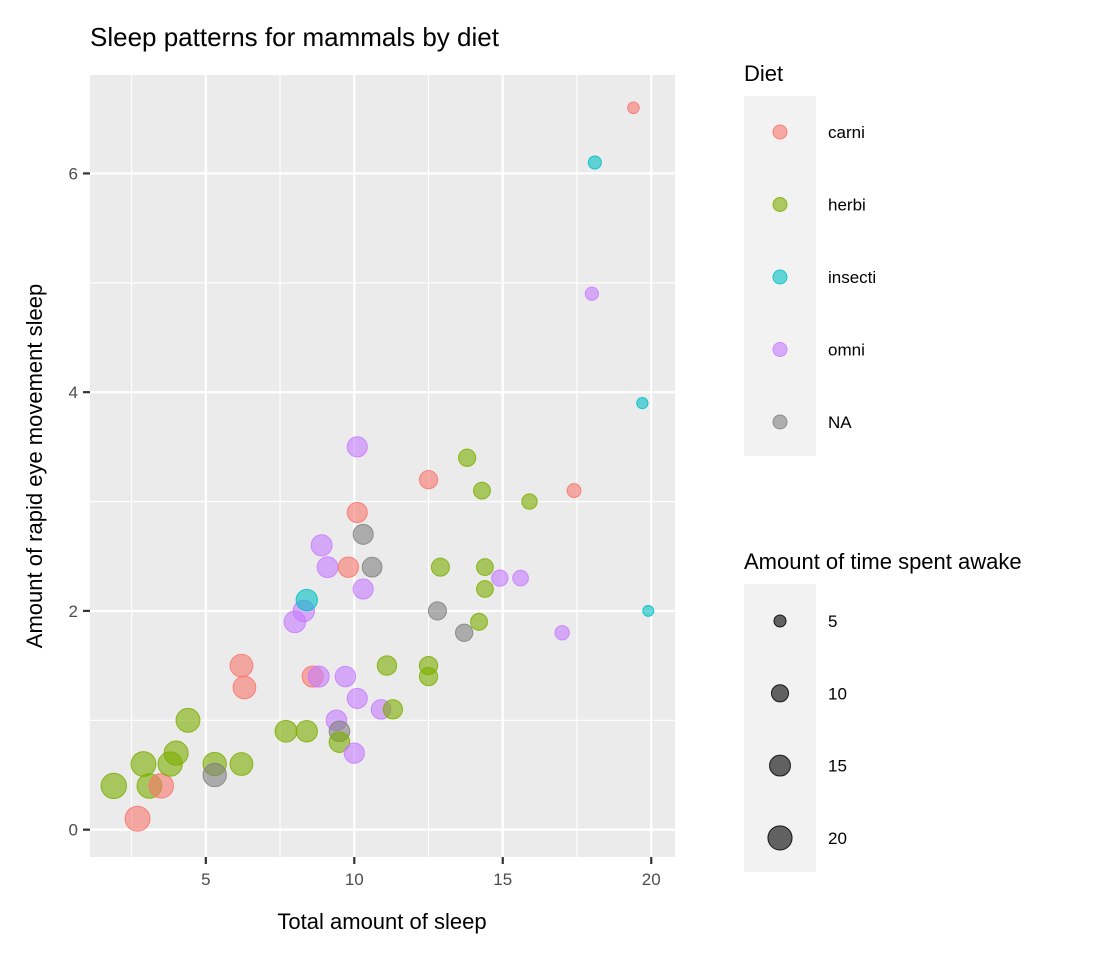 This screenshot has width=1112, height=957. Describe the element at coordinates (837, 766) in the screenshot. I see `size-legend-label: 15` at that location.